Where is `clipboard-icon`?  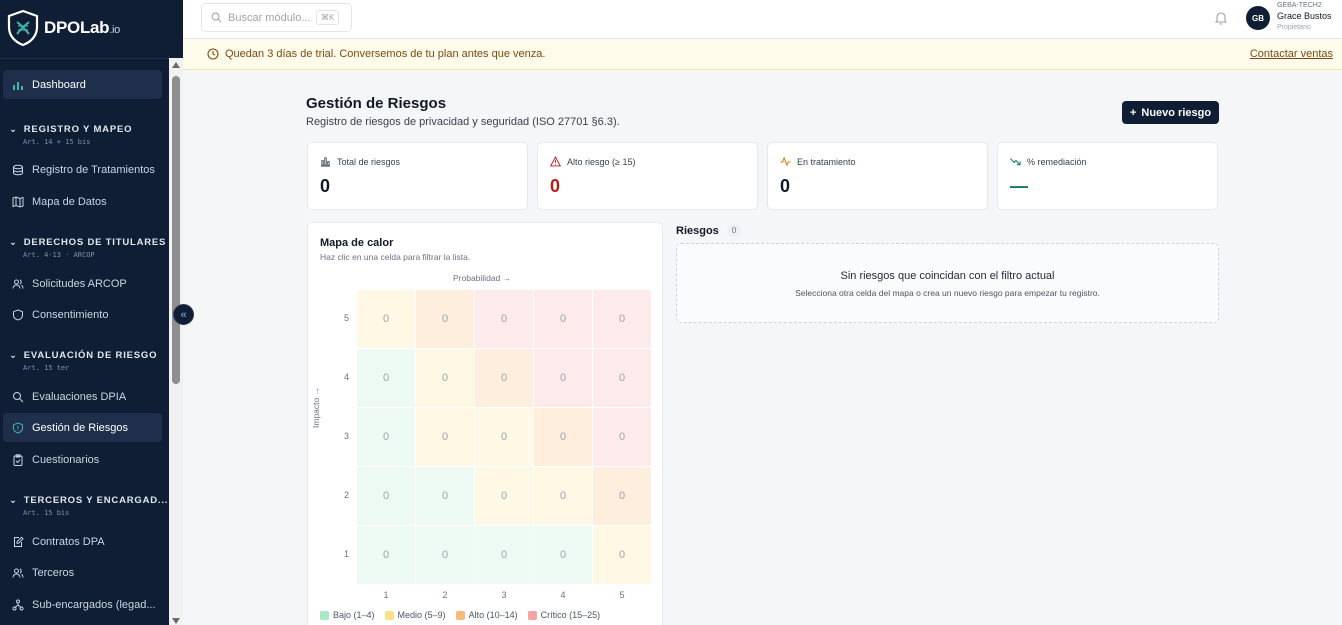
clipboard-icon is located at coordinates (17, 459).